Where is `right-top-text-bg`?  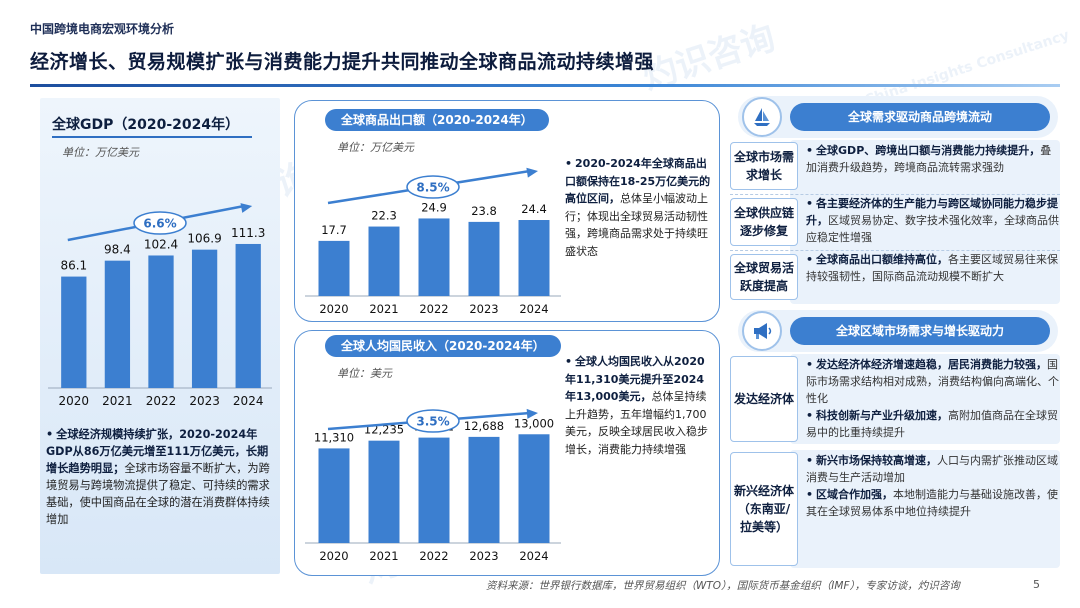 right-top-text-bg is located at coordinates (925, 222).